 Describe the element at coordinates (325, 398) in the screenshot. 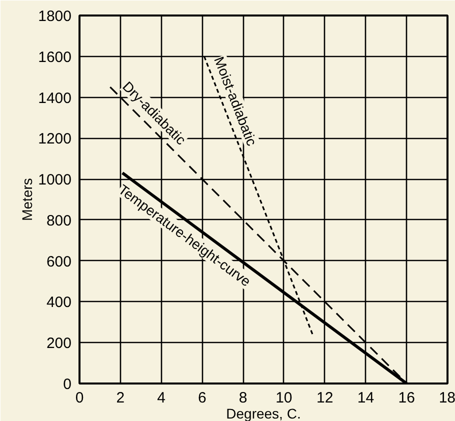

I see `x-tick-label: 12` at that location.